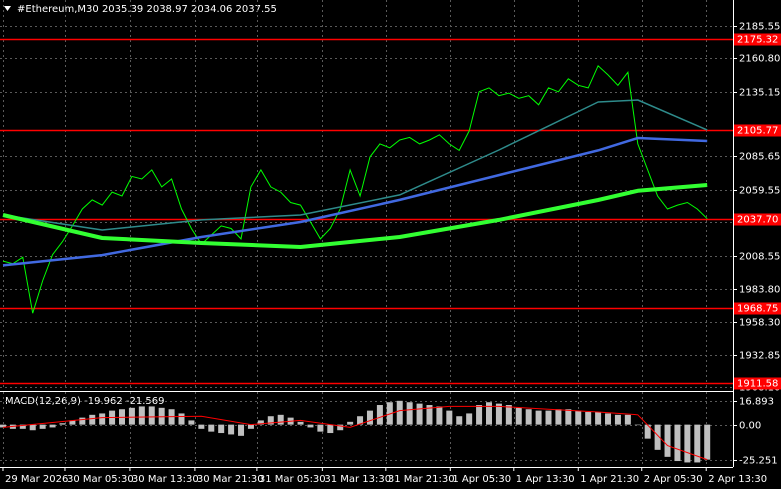  I want to click on y-tick-label: 1958.30, so click(759, 323).